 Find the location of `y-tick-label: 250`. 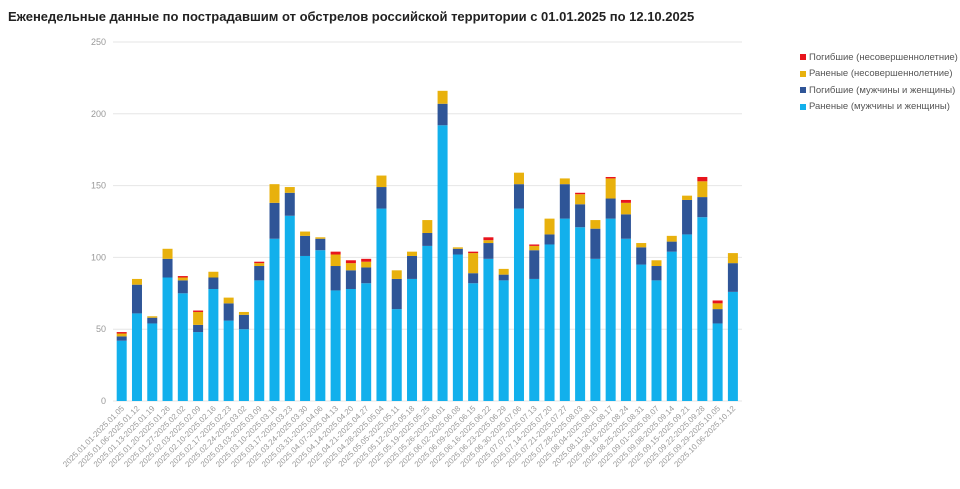

y-tick-label: 250 is located at coordinates (98, 42).